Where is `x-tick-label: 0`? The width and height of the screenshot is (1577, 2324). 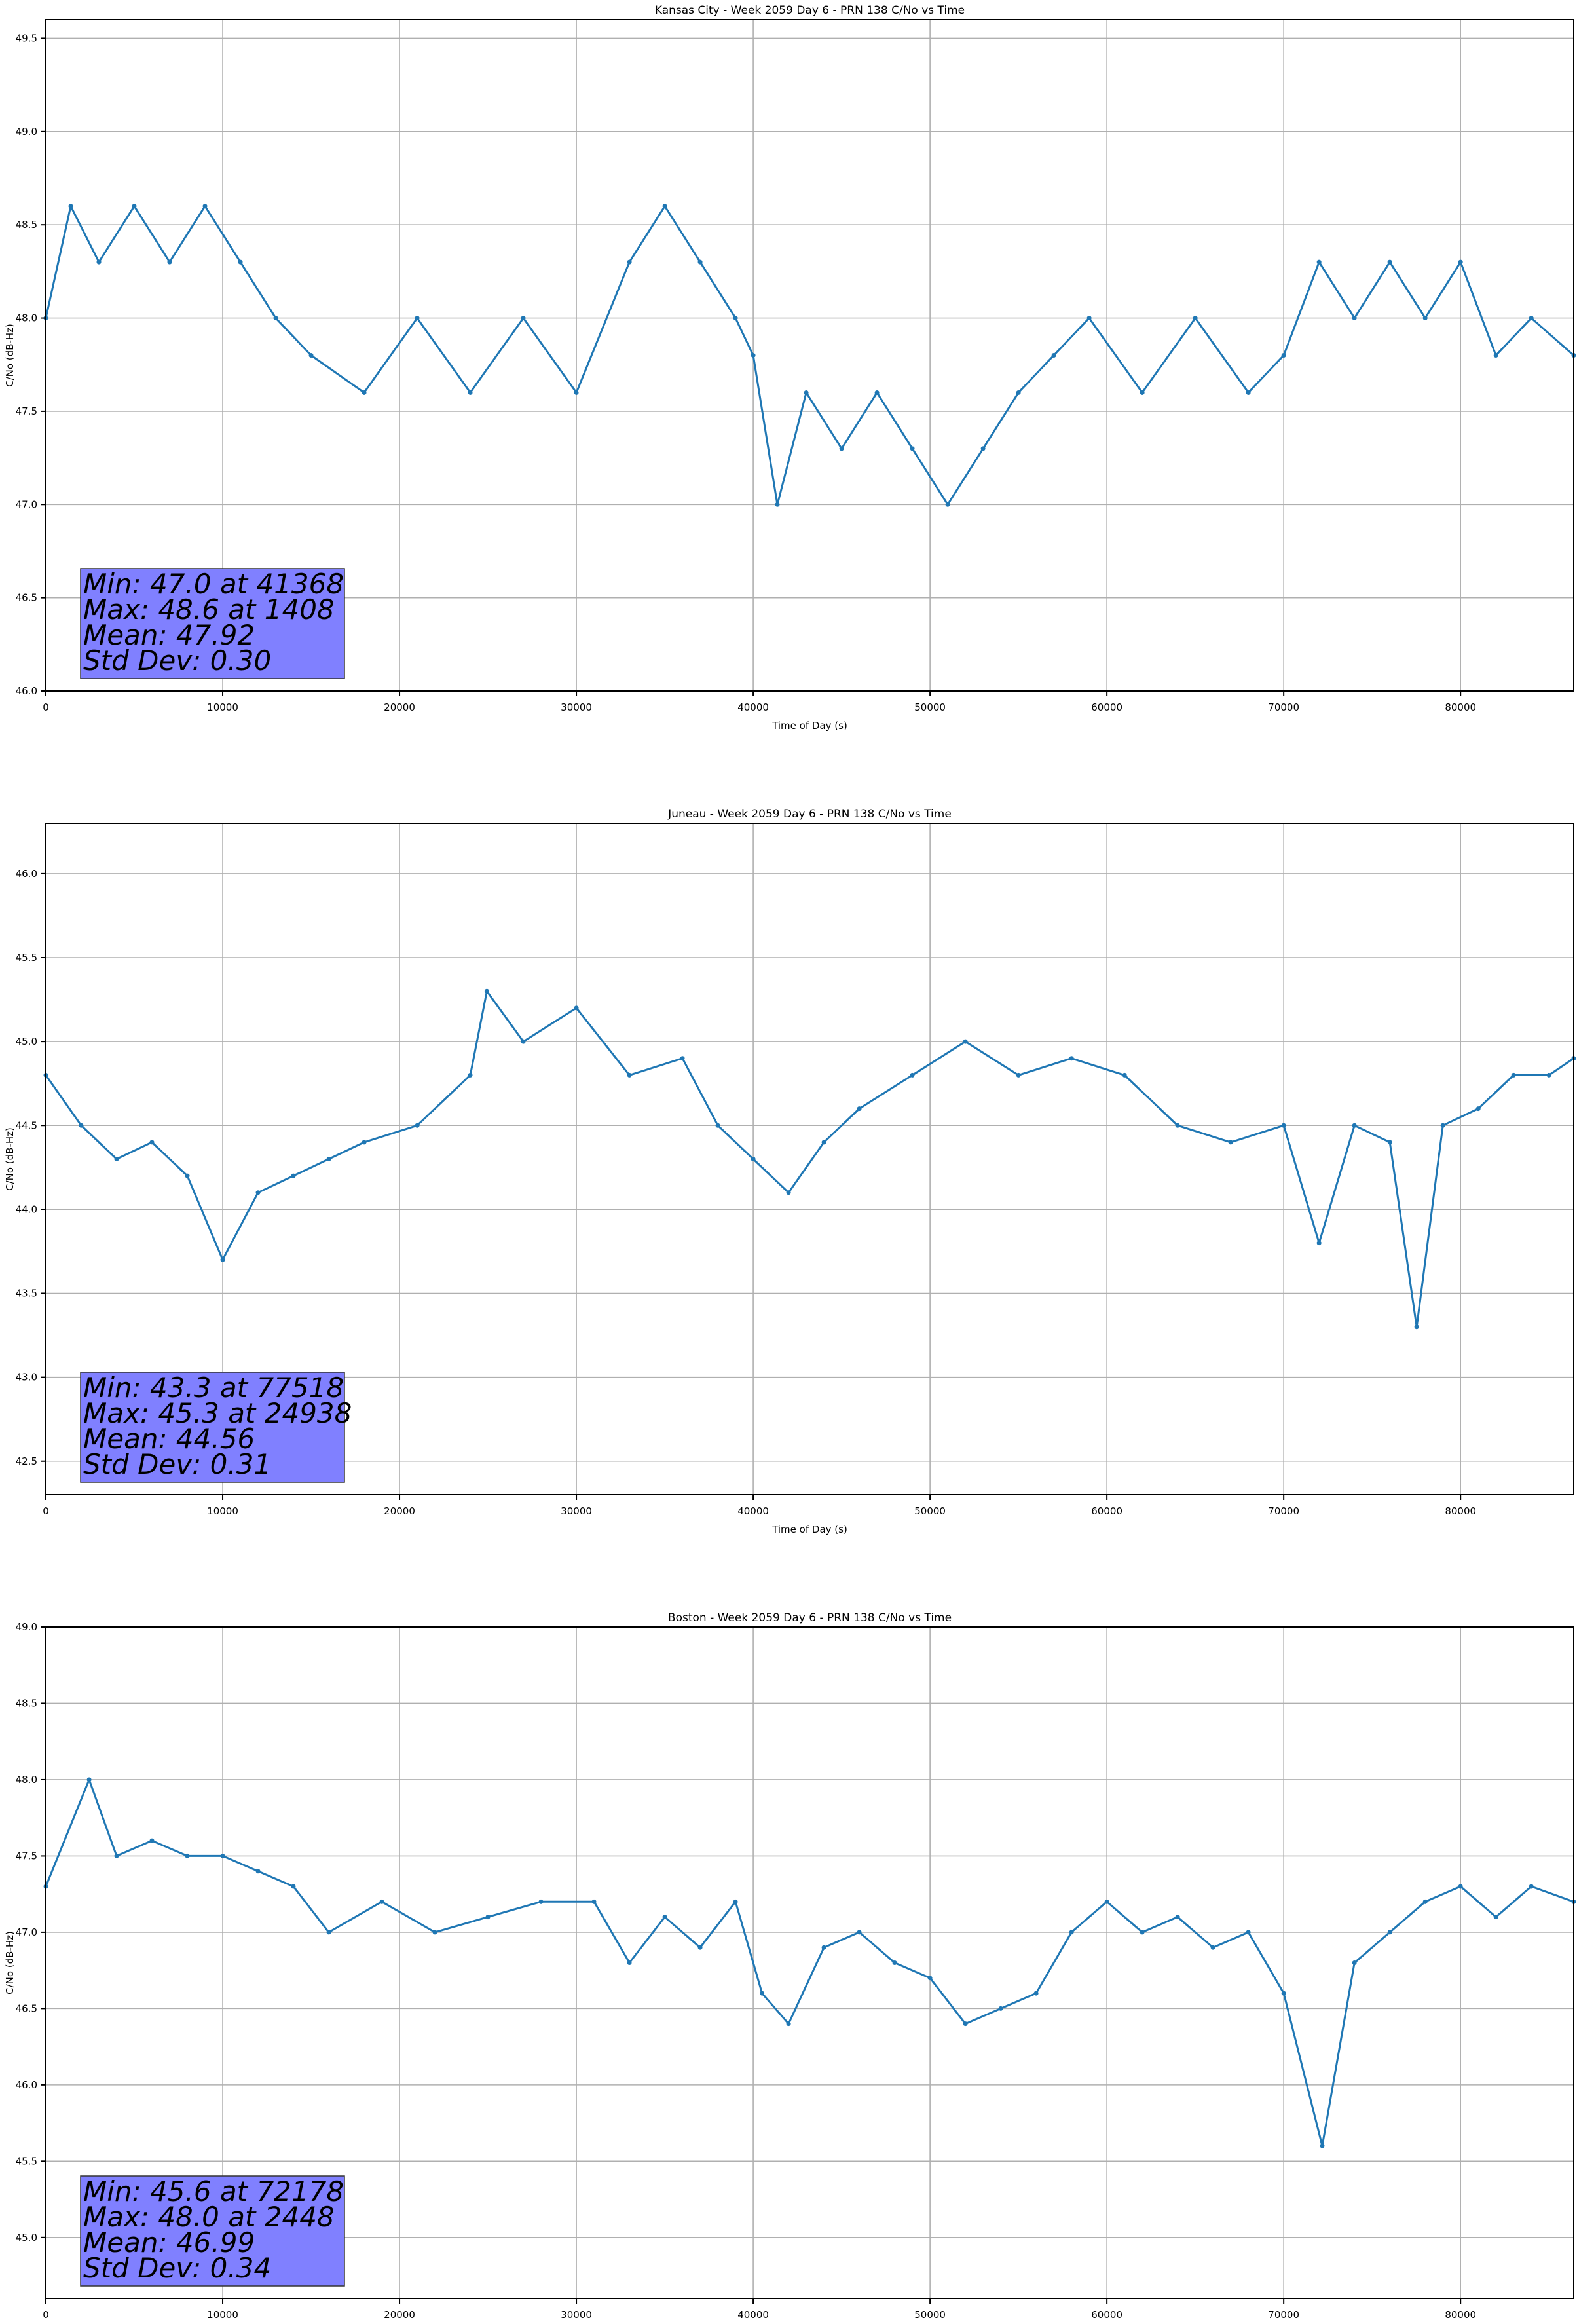 x-tick-label: 0 is located at coordinates (46, 707).